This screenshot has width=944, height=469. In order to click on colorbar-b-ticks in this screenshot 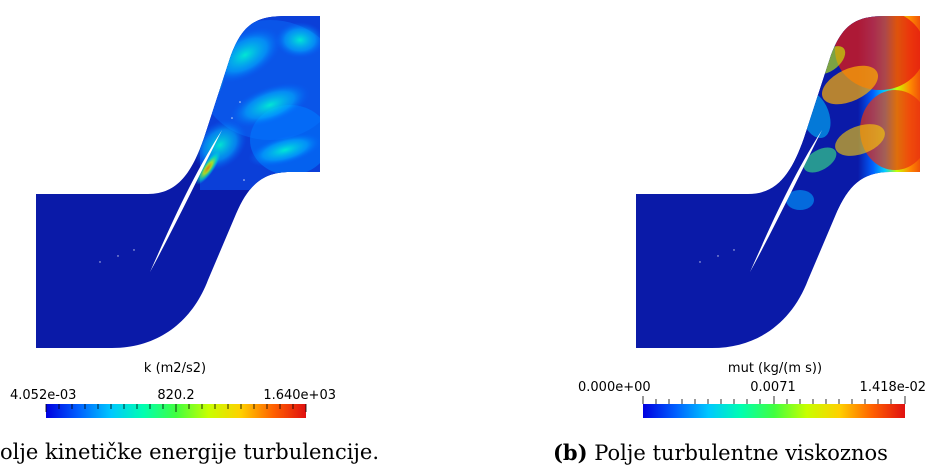, I will do `click(774, 400)`.